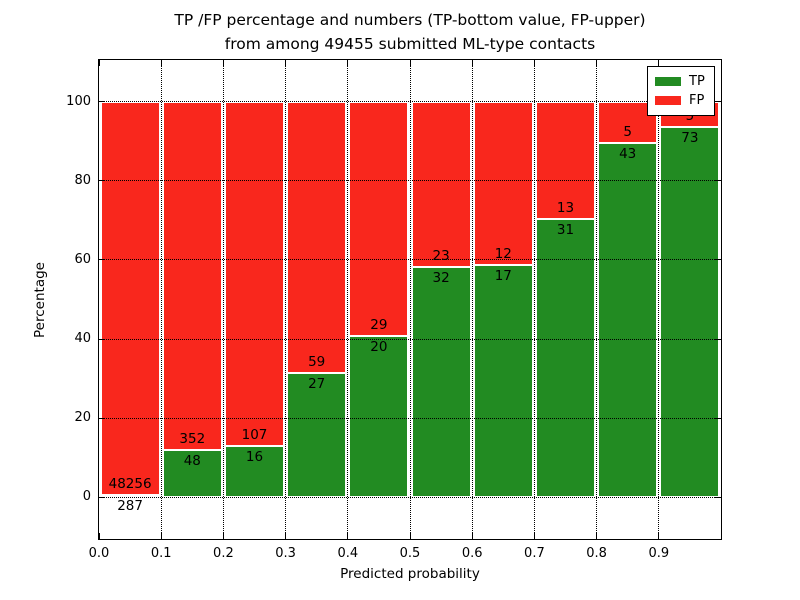 The width and height of the screenshot is (800, 600). Describe the element at coordinates (130, 506) in the screenshot. I see `bar-tp-count-label: 287` at that location.